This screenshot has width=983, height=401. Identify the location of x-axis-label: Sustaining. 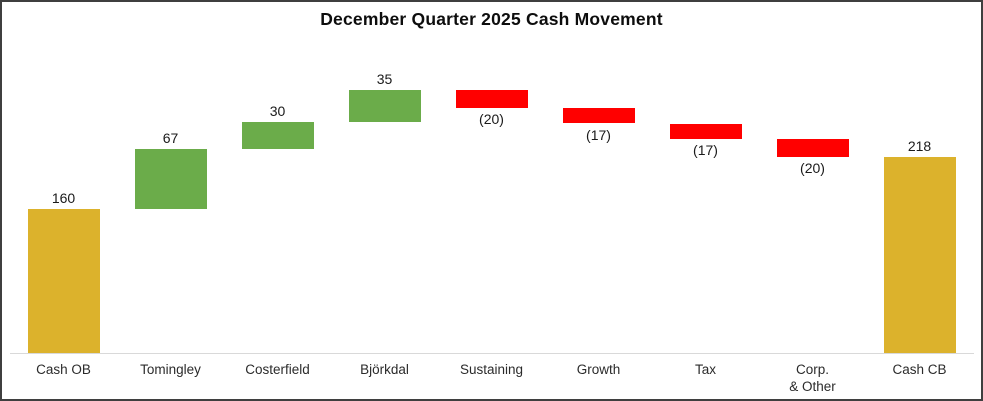
(491, 369).